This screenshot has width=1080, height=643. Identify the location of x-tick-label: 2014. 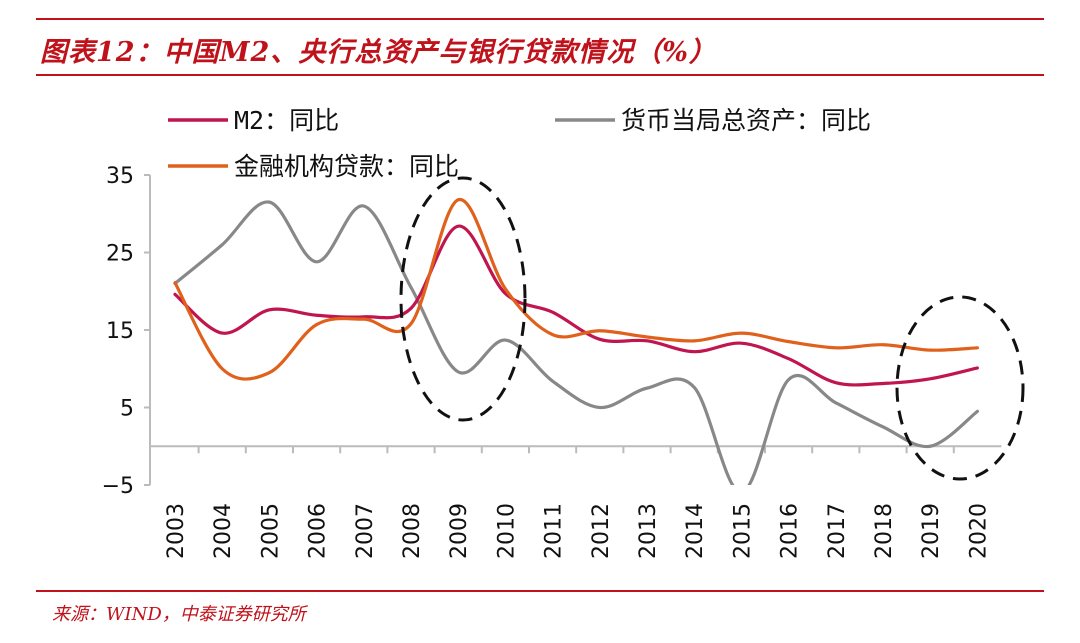
(695, 531).